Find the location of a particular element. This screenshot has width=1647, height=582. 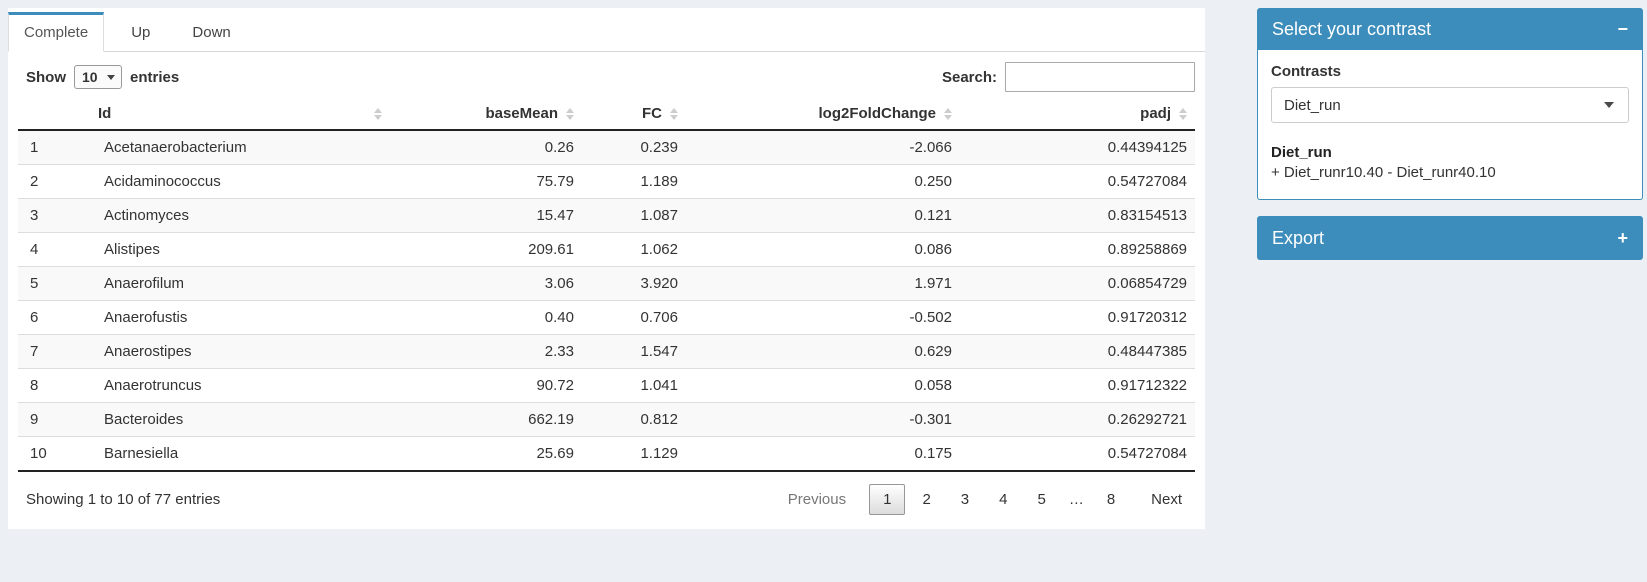

row-index: 8 is located at coordinates (54, 385).